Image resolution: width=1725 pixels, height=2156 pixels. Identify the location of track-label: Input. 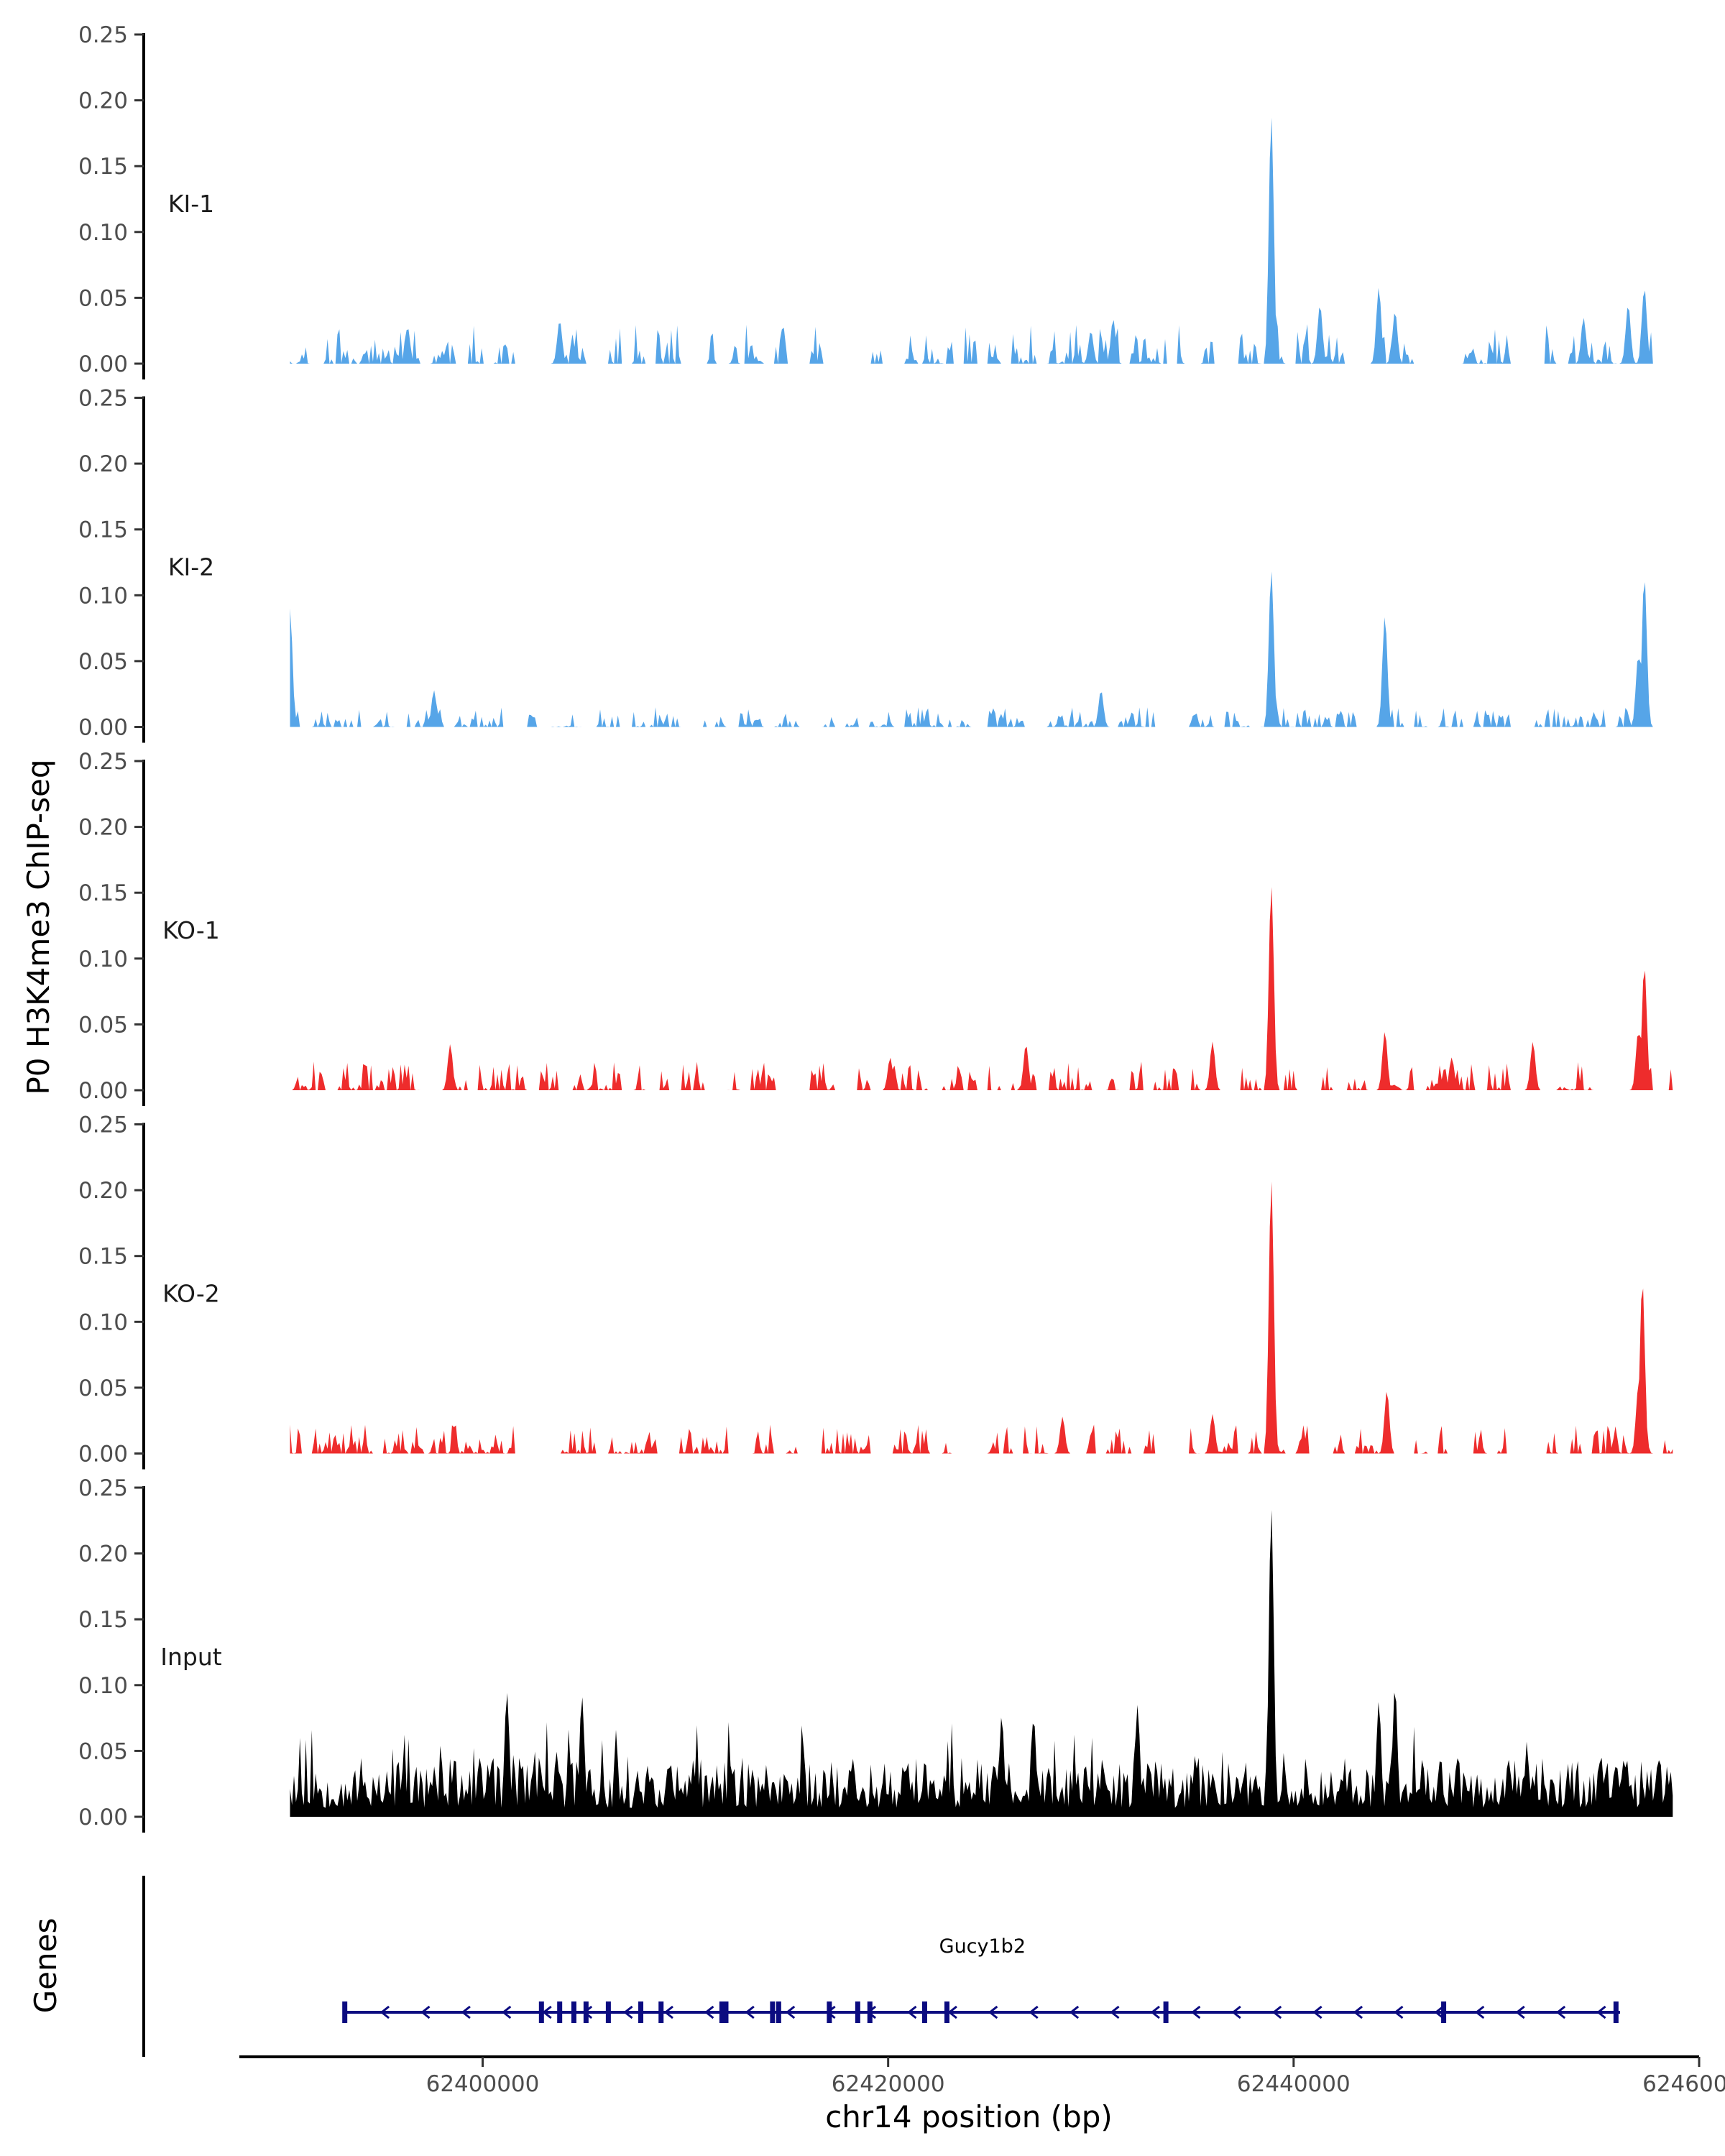
(191, 1657).